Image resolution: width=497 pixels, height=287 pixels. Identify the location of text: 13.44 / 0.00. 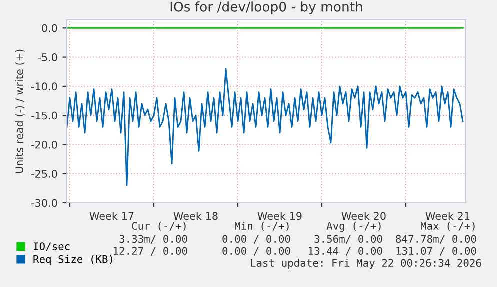
(345, 251).